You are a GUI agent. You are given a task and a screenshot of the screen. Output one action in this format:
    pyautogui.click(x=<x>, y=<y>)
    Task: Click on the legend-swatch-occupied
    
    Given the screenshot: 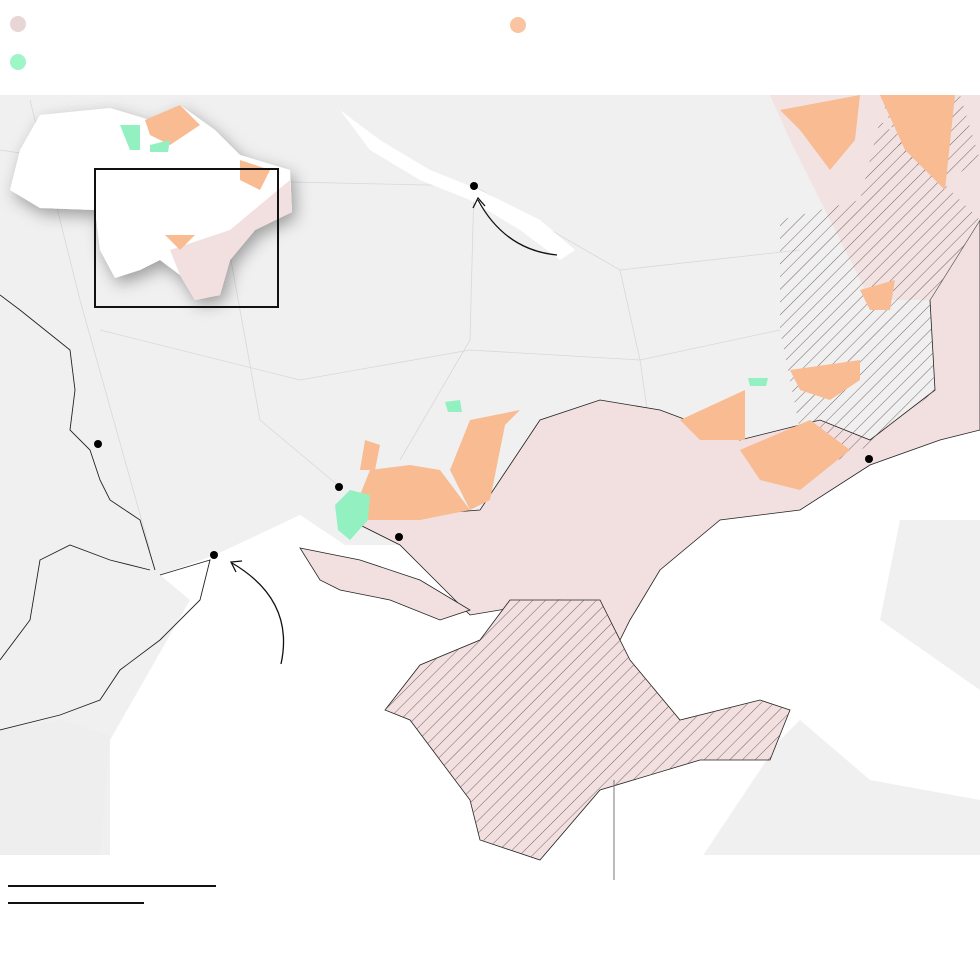 What is the action you would take?
    pyautogui.click(x=18, y=24)
    